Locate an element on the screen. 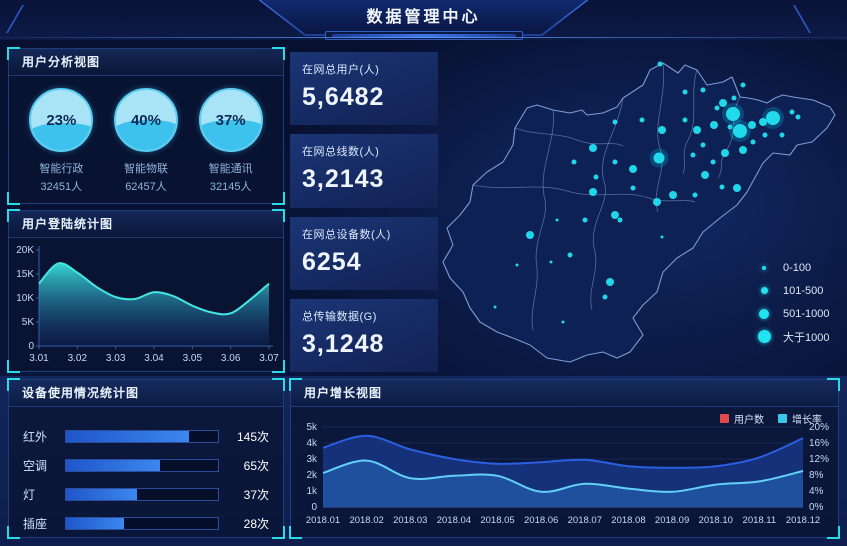 The width and height of the screenshot is (847, 546). panel-title-user-growth: 用户增长视图 is located at coordinates (564, 393).